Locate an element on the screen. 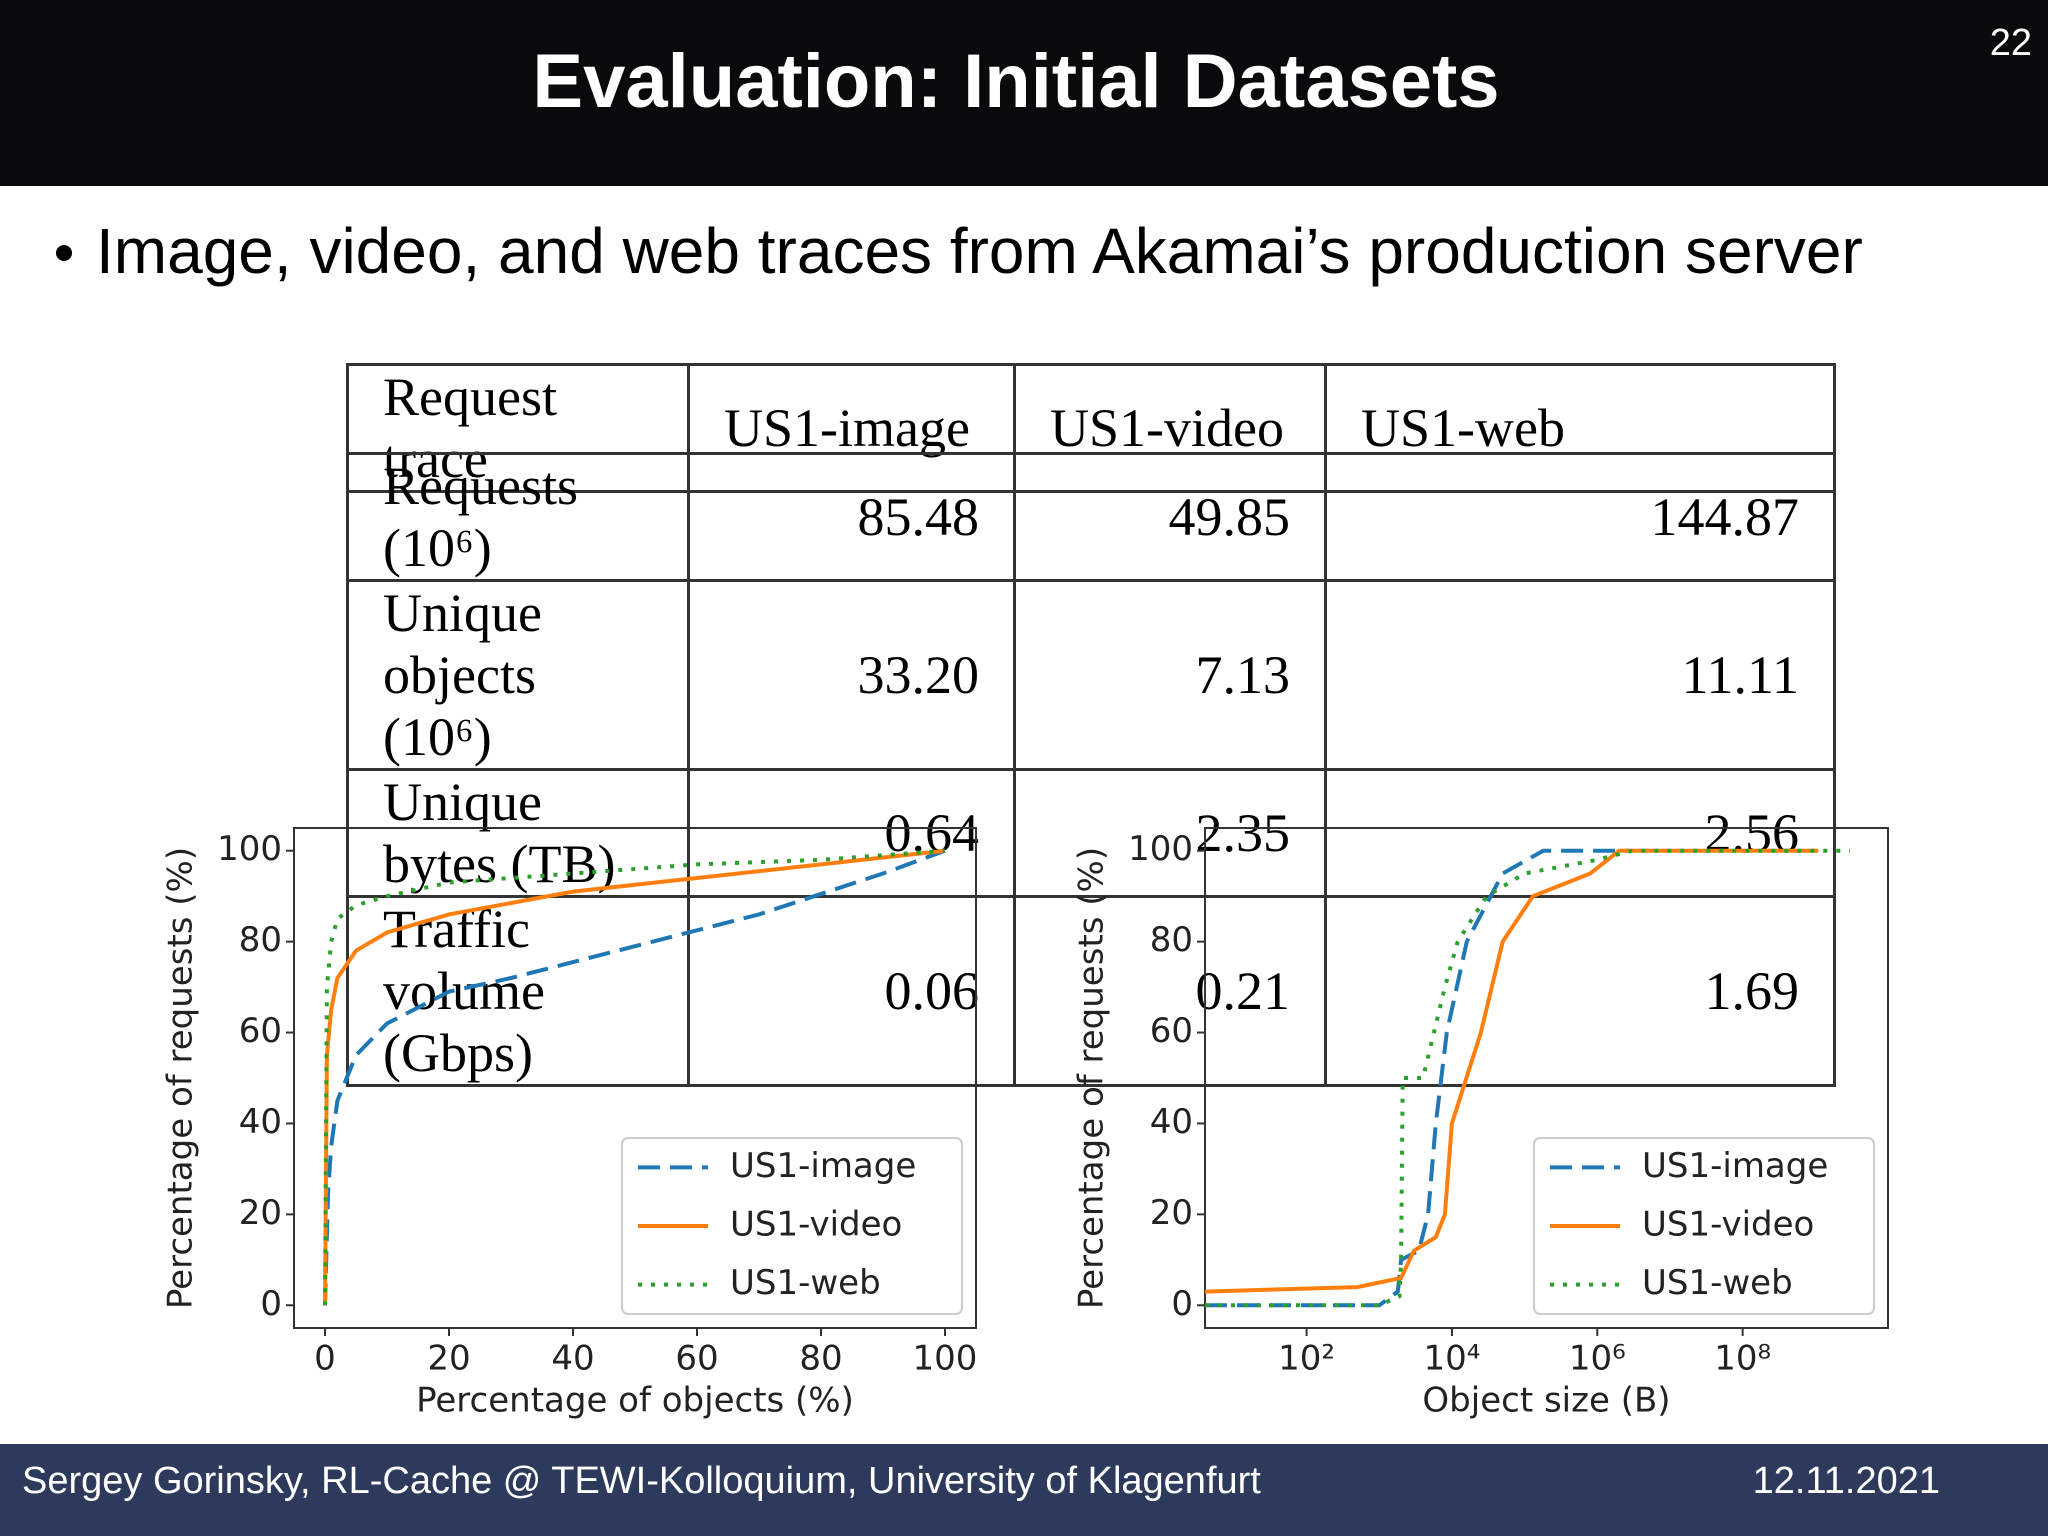 This screenshot has height=1536, width=2048. header-bar is located at coordinates (1024, 93).